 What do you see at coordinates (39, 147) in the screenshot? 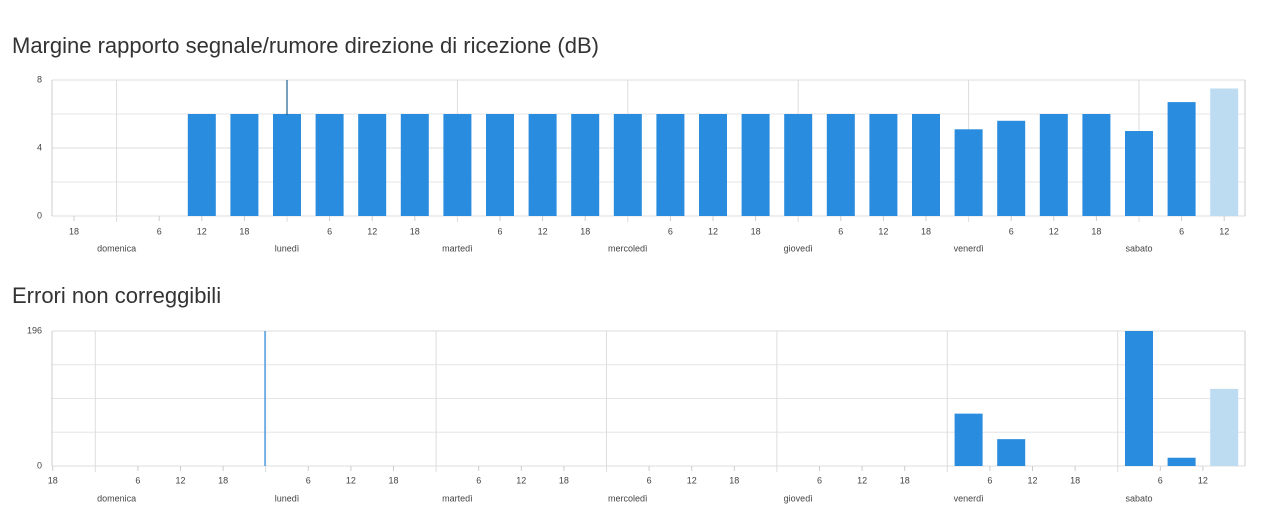
I see `y-tick-label: 4` at bounding box center [39, 147].